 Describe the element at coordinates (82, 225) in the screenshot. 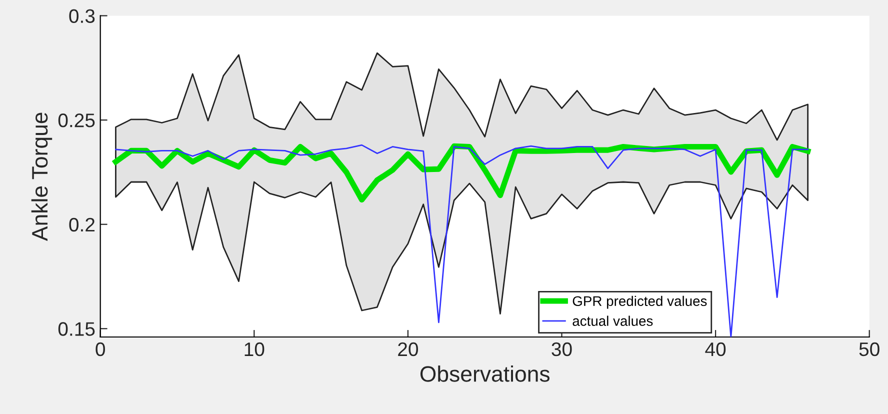

I see `y-tick-label: 0.2` at that location.